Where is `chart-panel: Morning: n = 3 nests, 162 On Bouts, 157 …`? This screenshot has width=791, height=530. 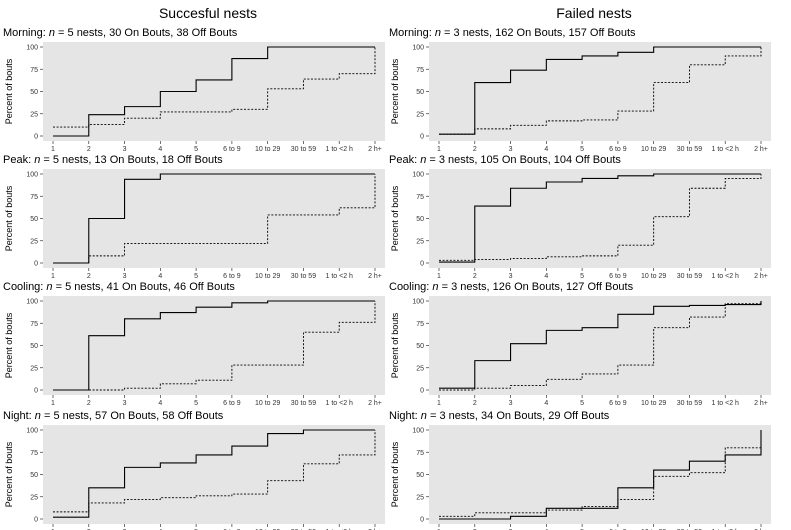 chart-panel: Morning: n = 3 nests, 162 On Bouts, 157 … is located at coordinates (580, 90).